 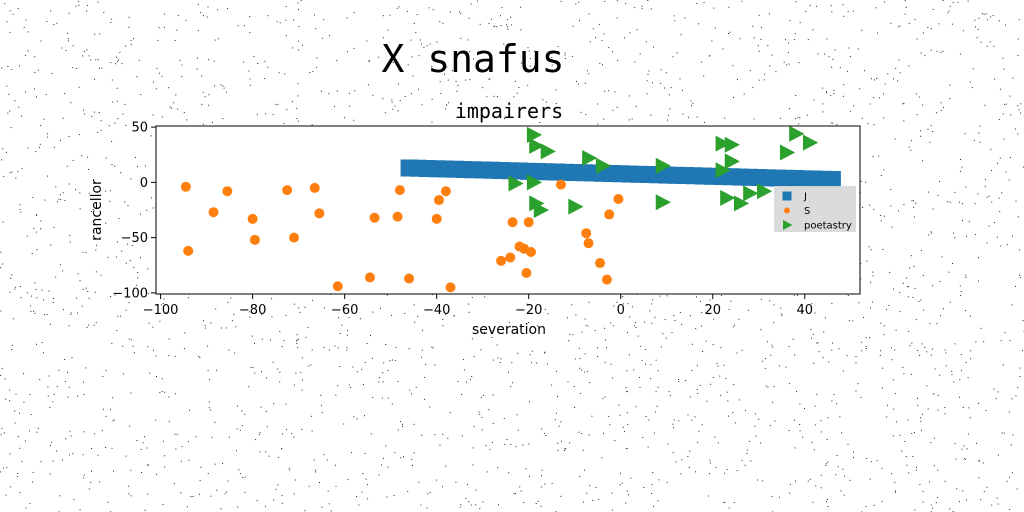 What do you see at coordinates (512, 222) in the screenshot?
I see `data-point-s` at bounding box center [512, 222].